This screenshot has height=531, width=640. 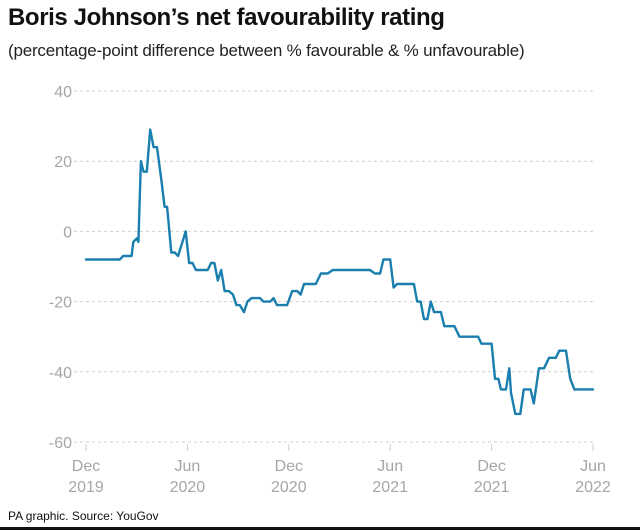 What do you see at coordinates (83, 516) in the screenshot?
I see `source-note: PA graphic. Source: YouGov` at bounding box center [83, 516].